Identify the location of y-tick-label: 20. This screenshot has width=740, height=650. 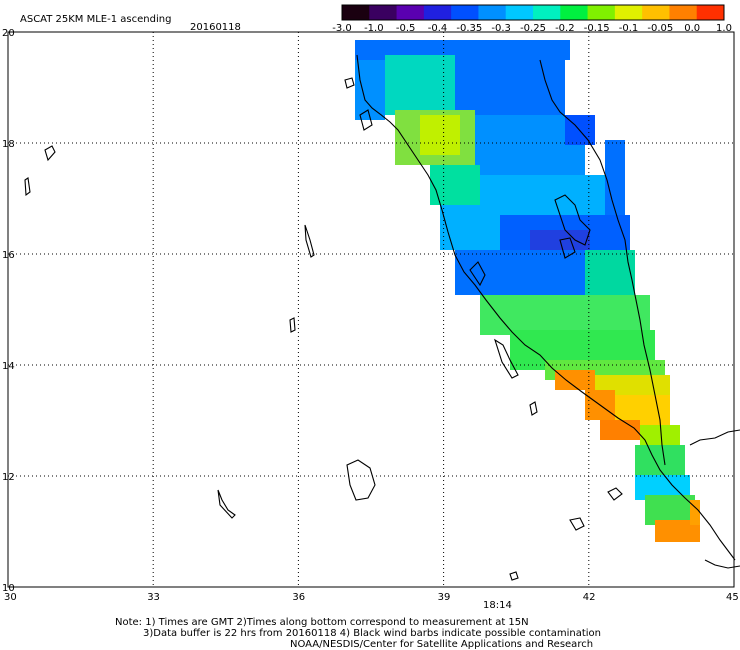
(8, 33).